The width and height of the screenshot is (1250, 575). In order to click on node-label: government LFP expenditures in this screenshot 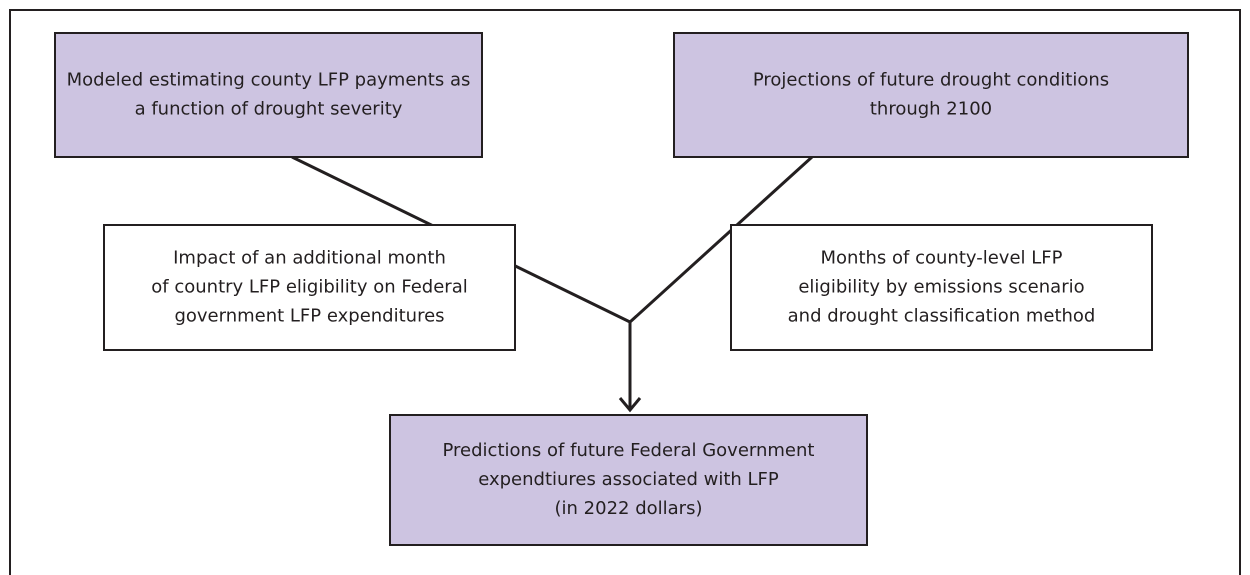, I will do `click(309, 316)`.